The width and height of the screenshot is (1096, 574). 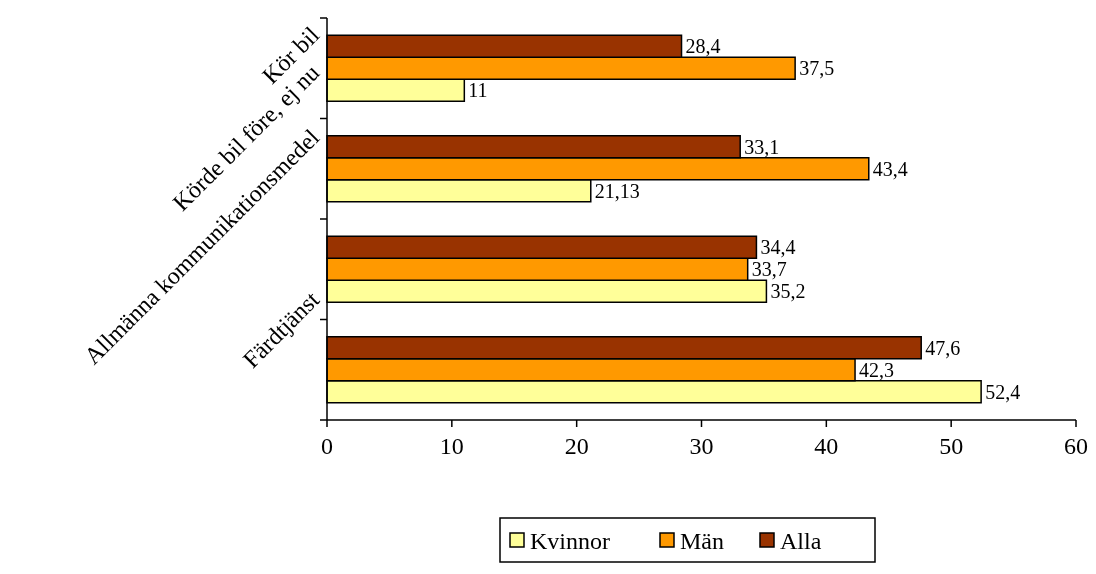 What do you see at coordinates (943, 347) in the screenshot?
I see `data-label: 47,6` at bounding box center [943, 347].